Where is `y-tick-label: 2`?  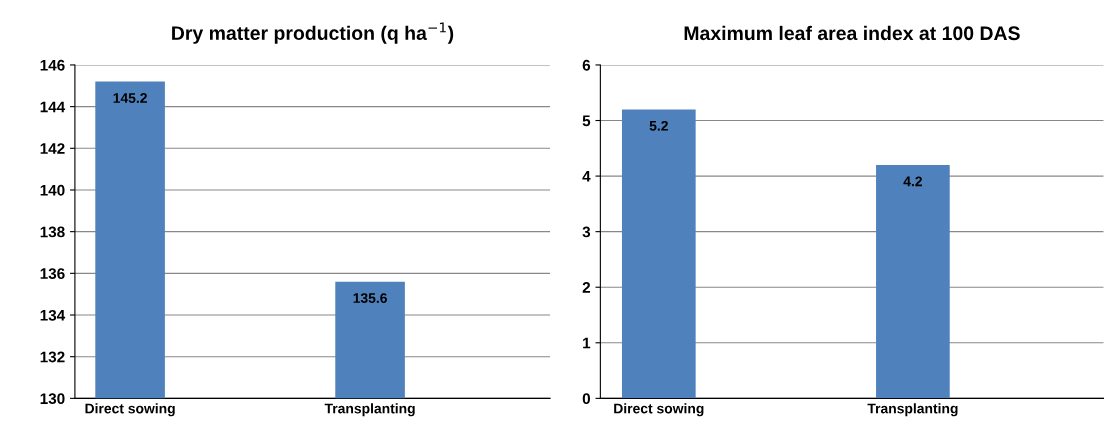 y-tick-label: 2 is located at coordinates (586, 287).